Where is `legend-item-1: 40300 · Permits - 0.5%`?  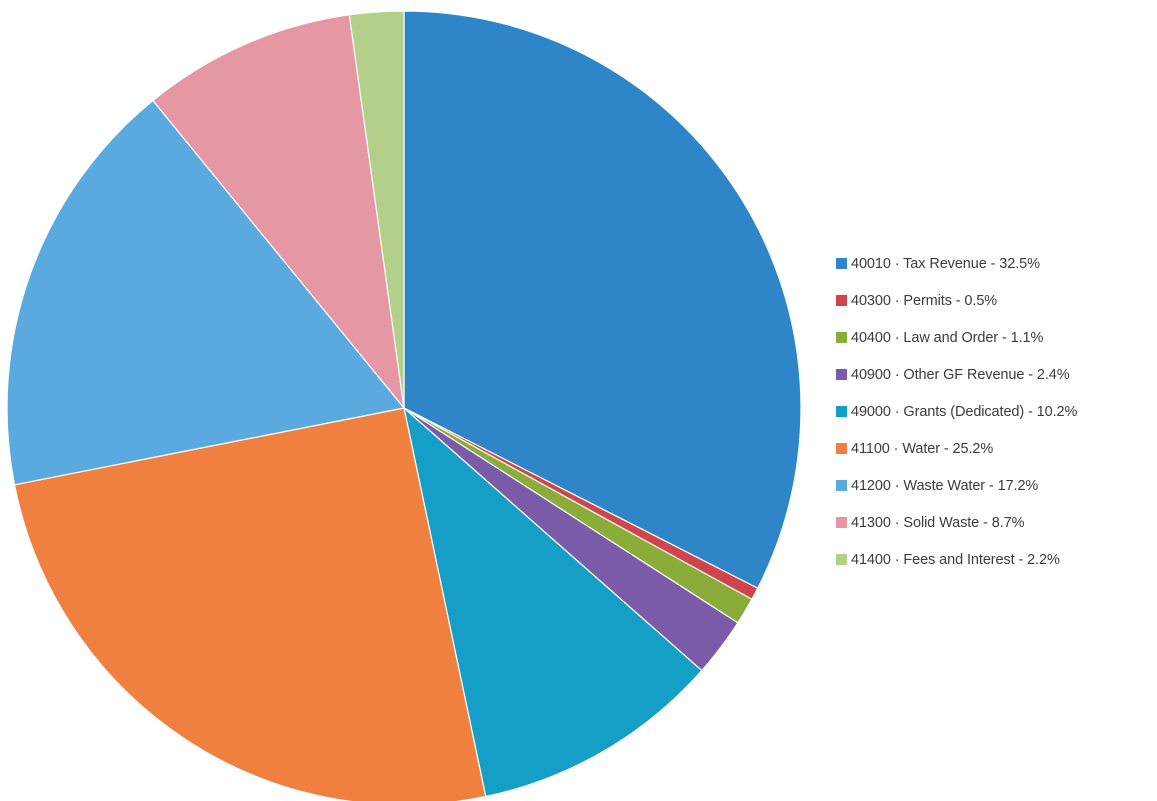 legend-item-1: 40300 · Permits - 0.5% is located at coordinates (996, 300).